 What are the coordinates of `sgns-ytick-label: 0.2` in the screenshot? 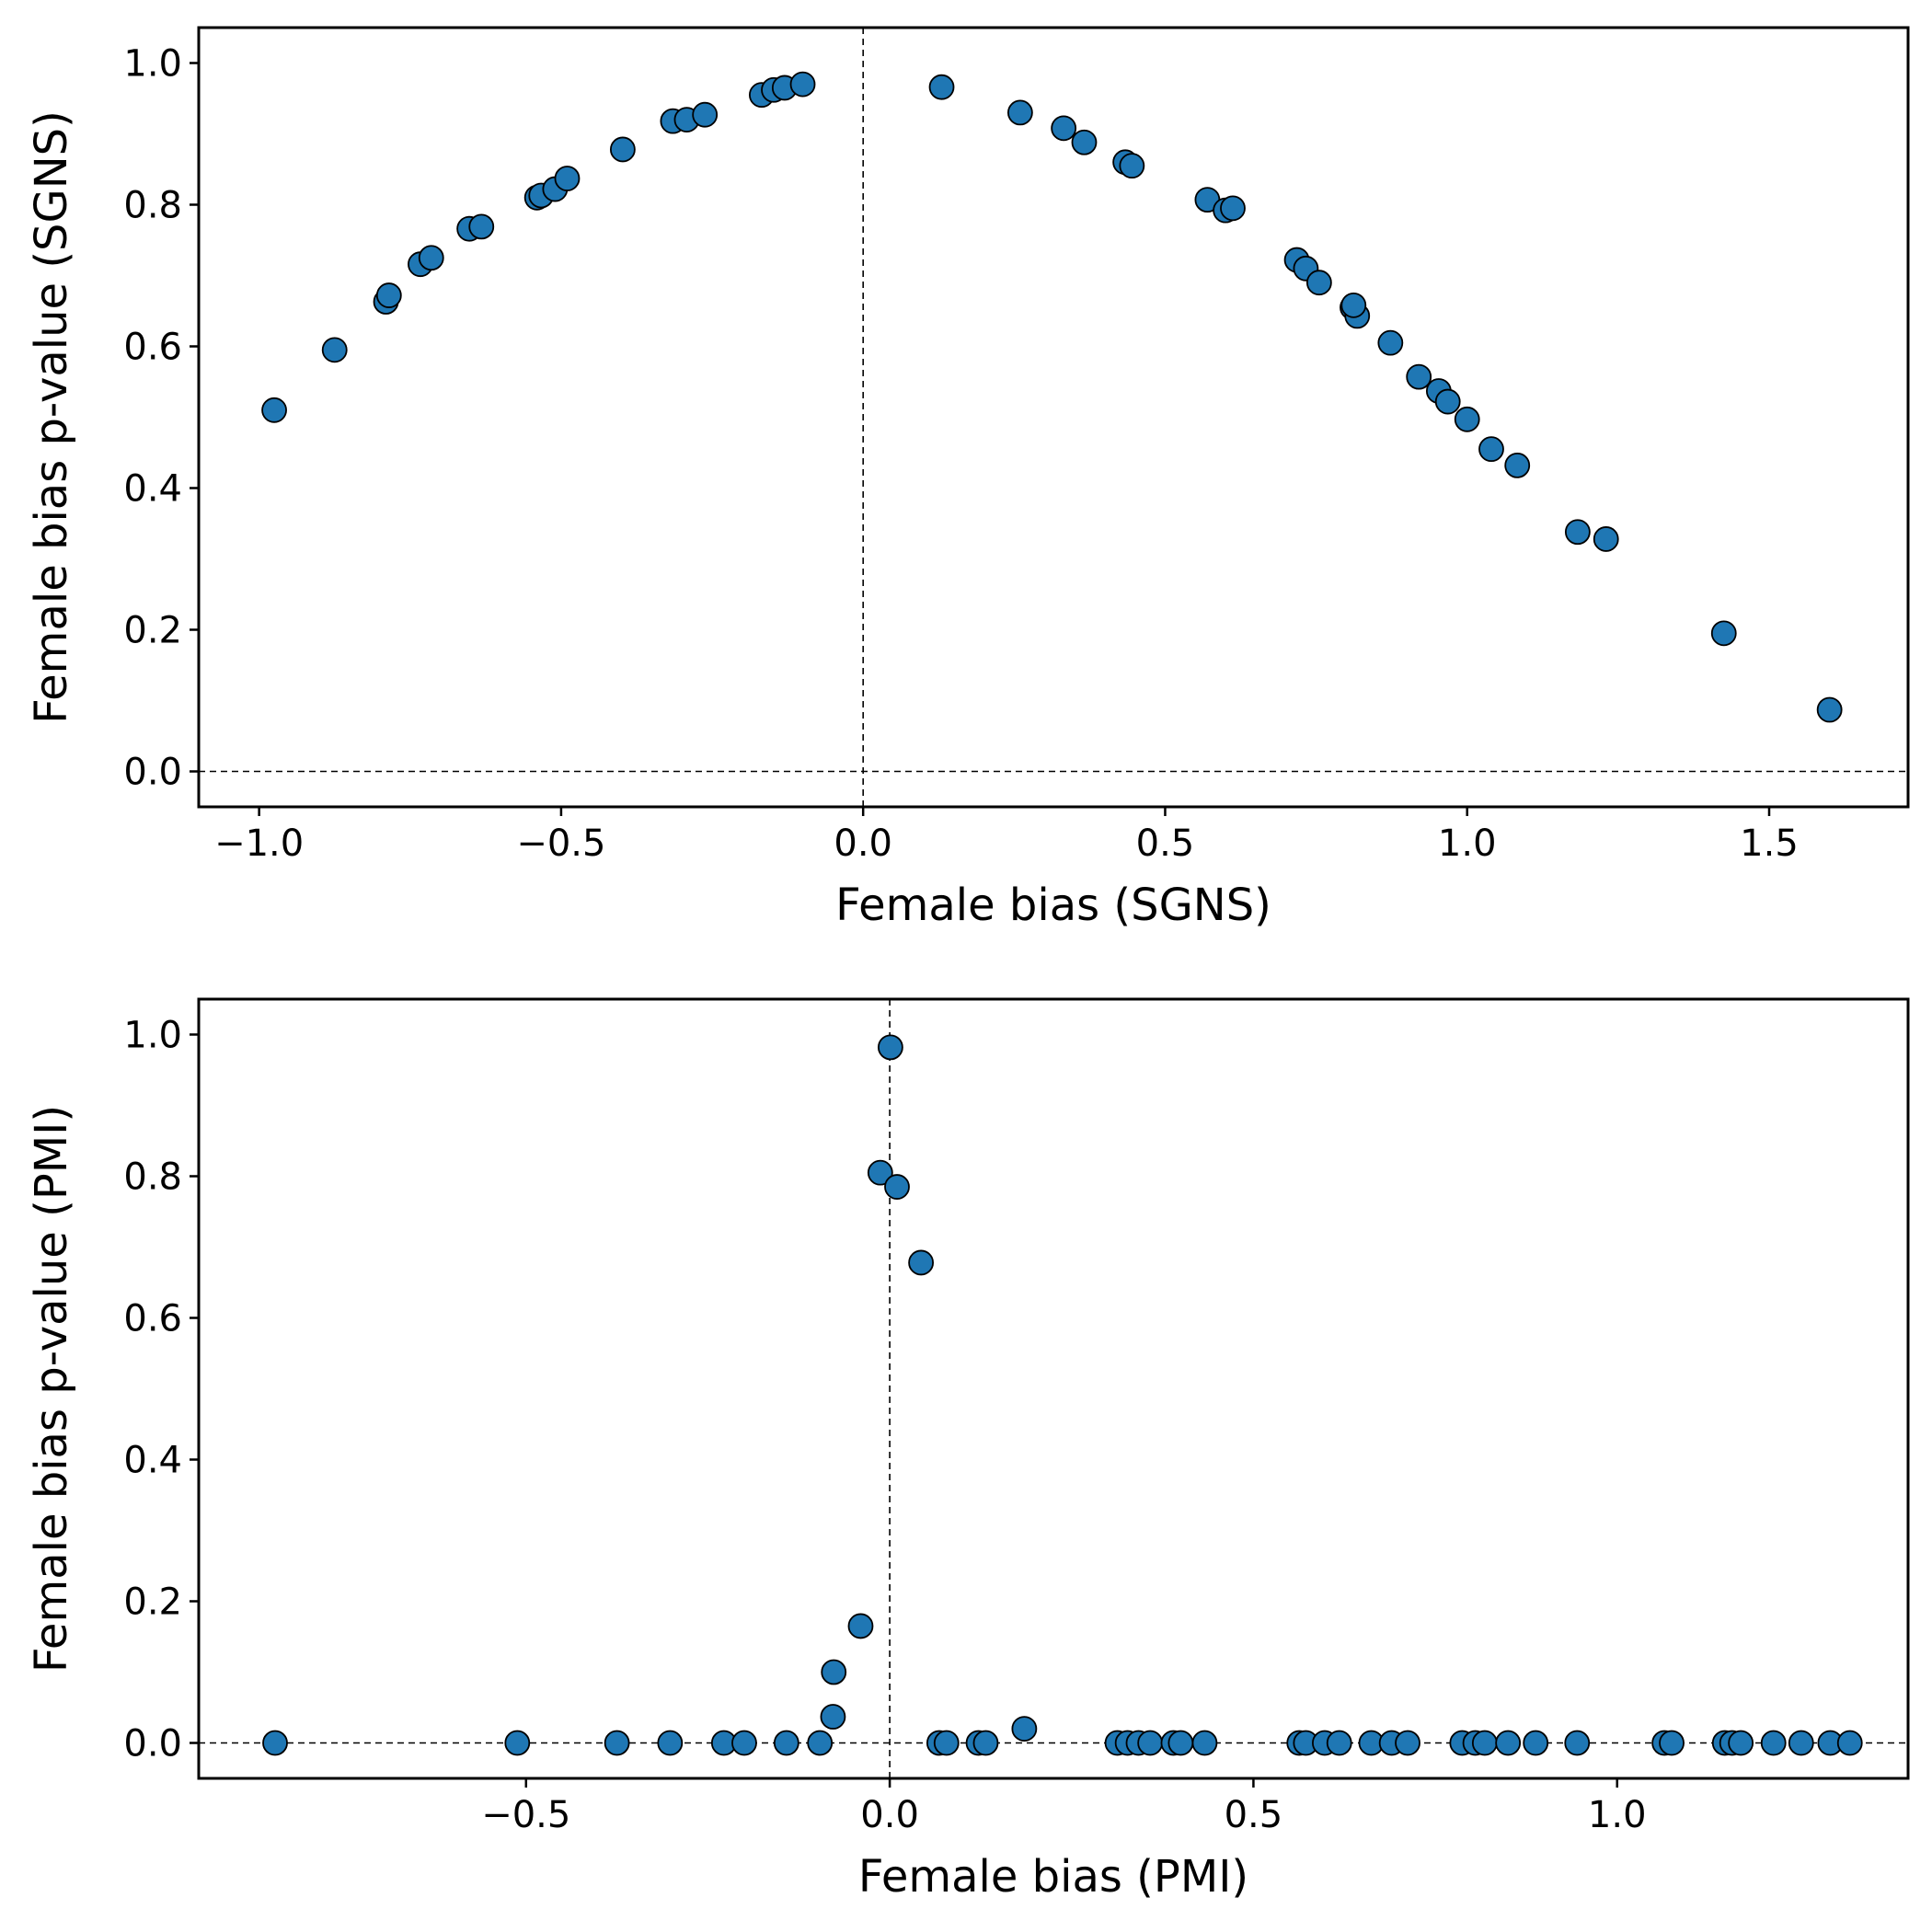 It's located at (152, 631).